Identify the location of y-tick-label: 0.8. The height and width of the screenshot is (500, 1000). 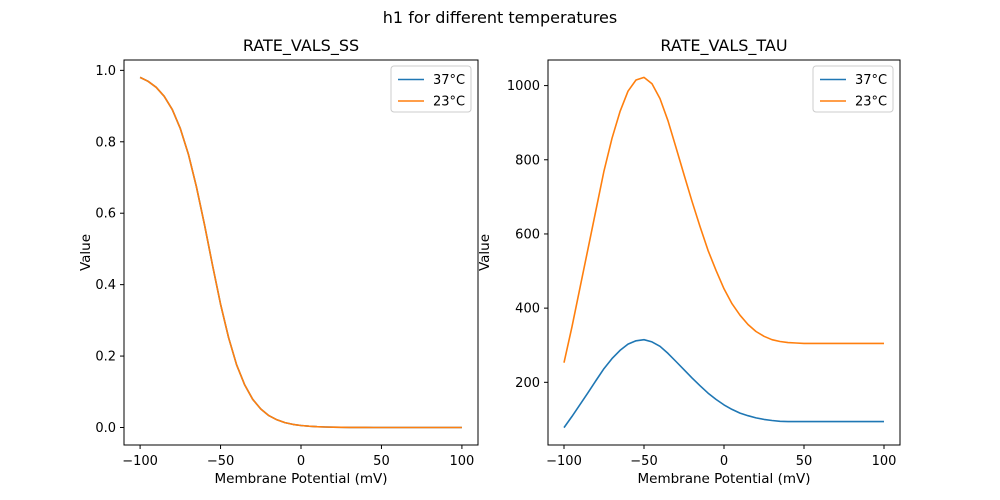
(105, 142).